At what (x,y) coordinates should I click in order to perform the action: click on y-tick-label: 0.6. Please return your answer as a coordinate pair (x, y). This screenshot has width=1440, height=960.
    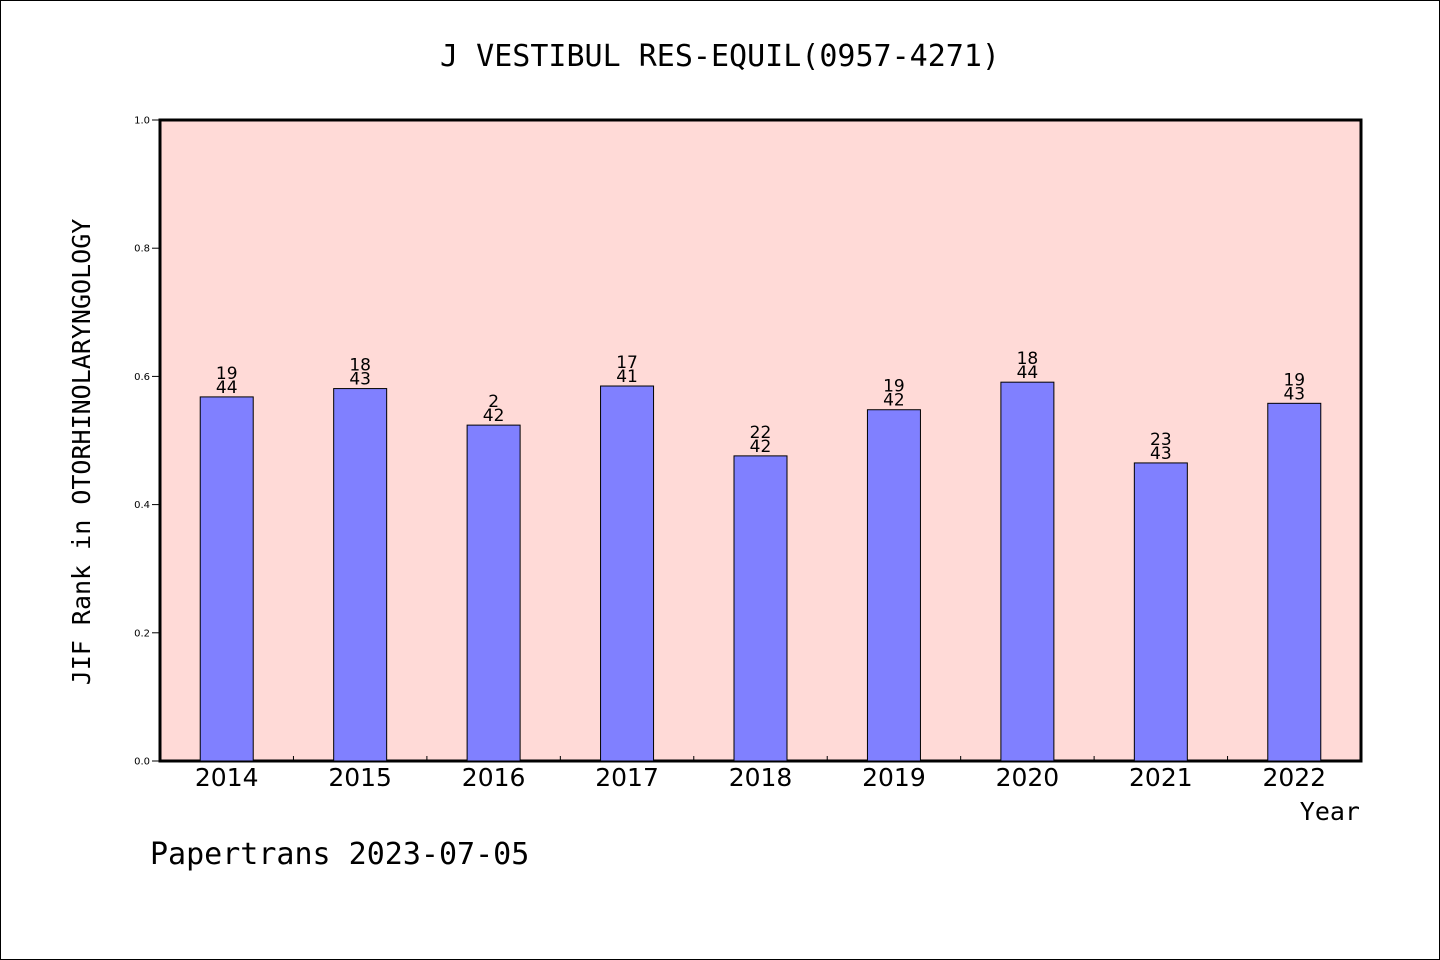
    Looking at the image, I should click on (142, 377).